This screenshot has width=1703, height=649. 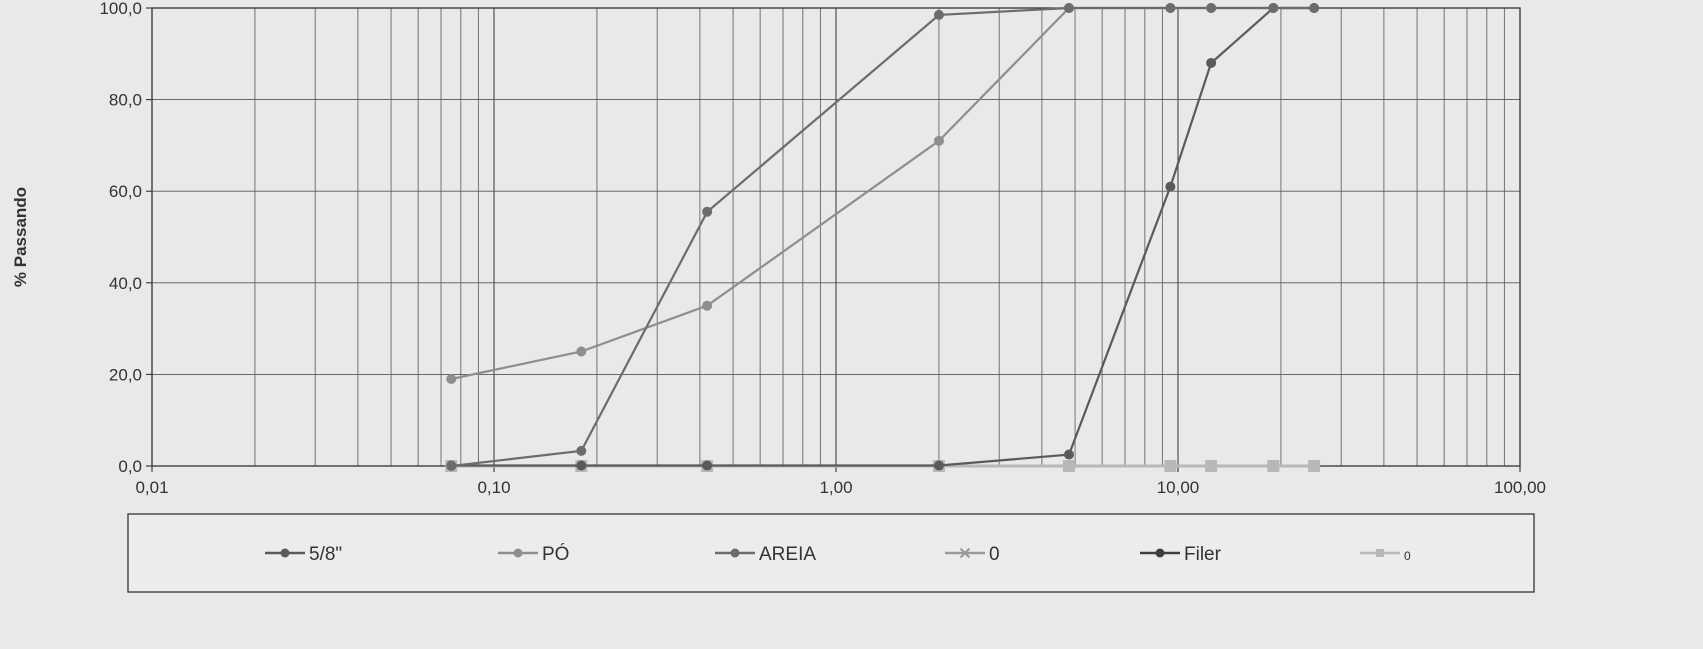 I want to click on y-tick-label: 0,0, so click(x=130, y=466).